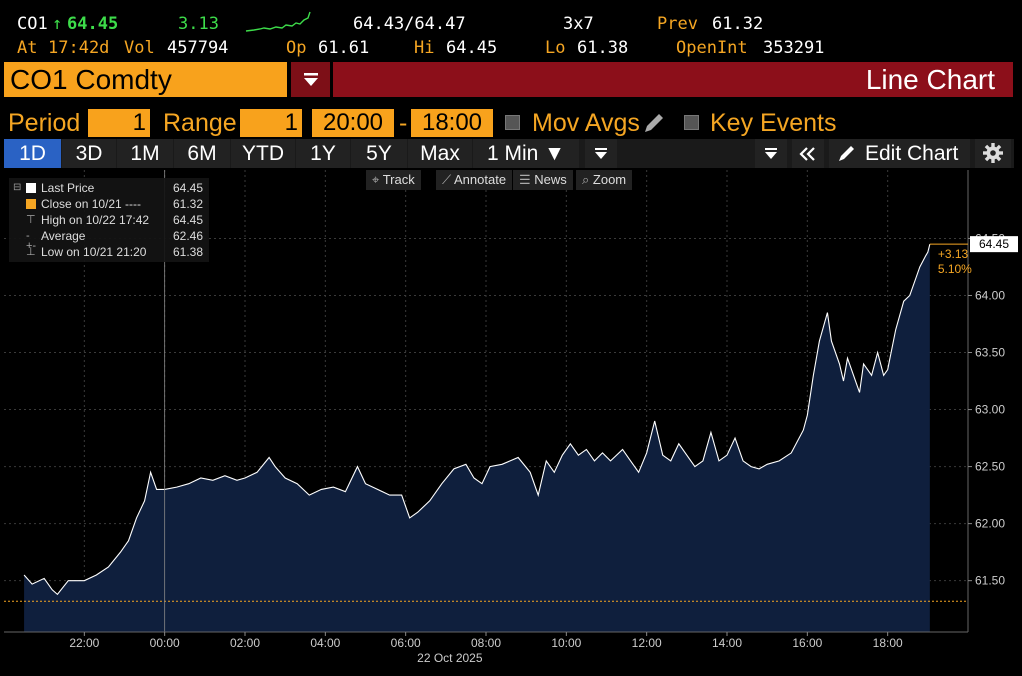  I want to click on white-square-icon, so click(31, 188).